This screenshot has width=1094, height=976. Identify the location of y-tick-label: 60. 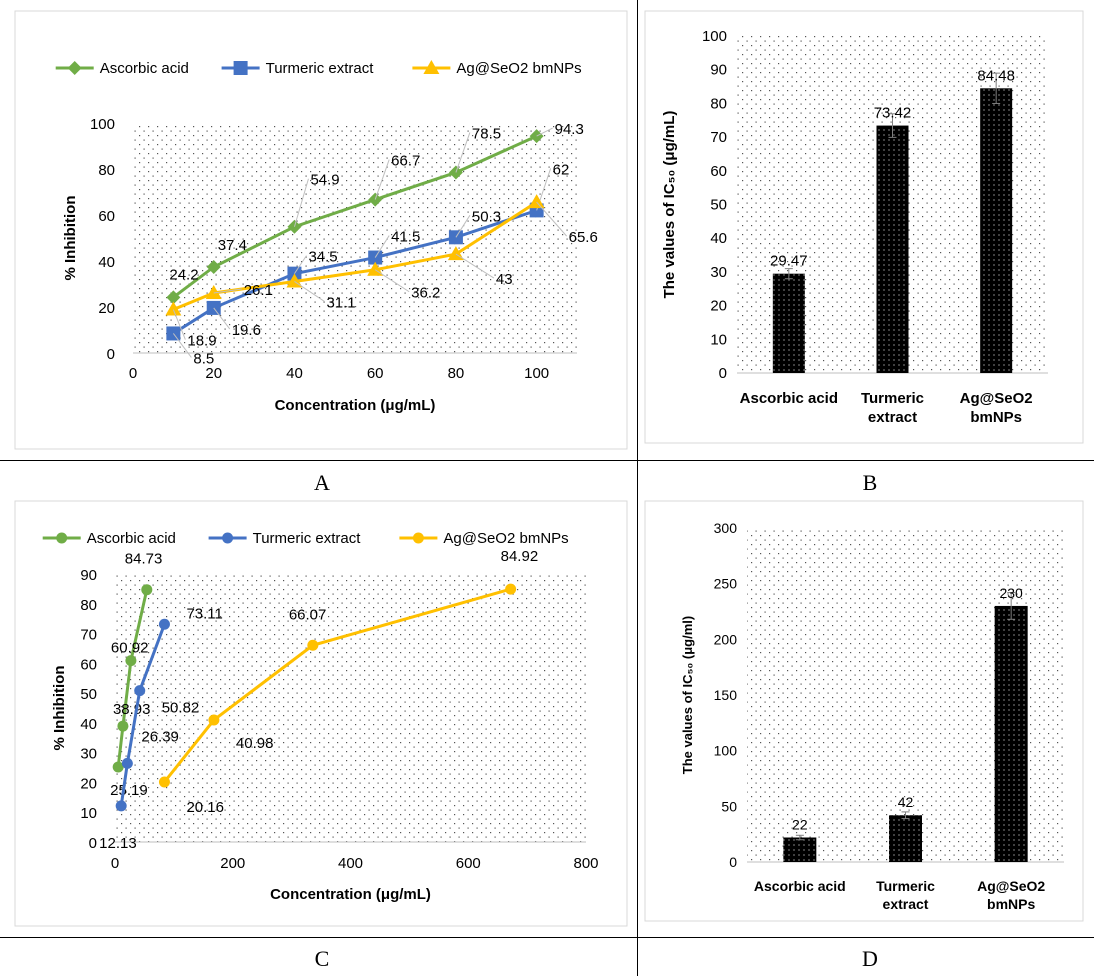
(88, 664).